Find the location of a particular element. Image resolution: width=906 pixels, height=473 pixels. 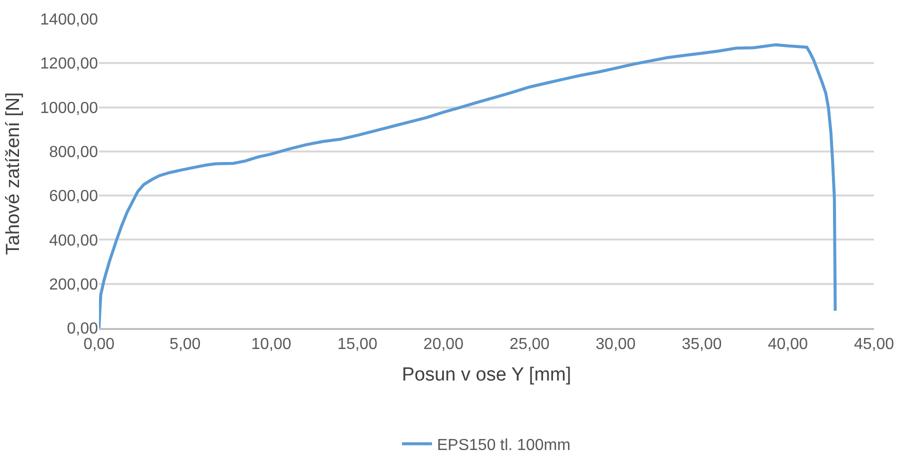

x-tick-label: 5,00 is located at coordinates (185, 344).